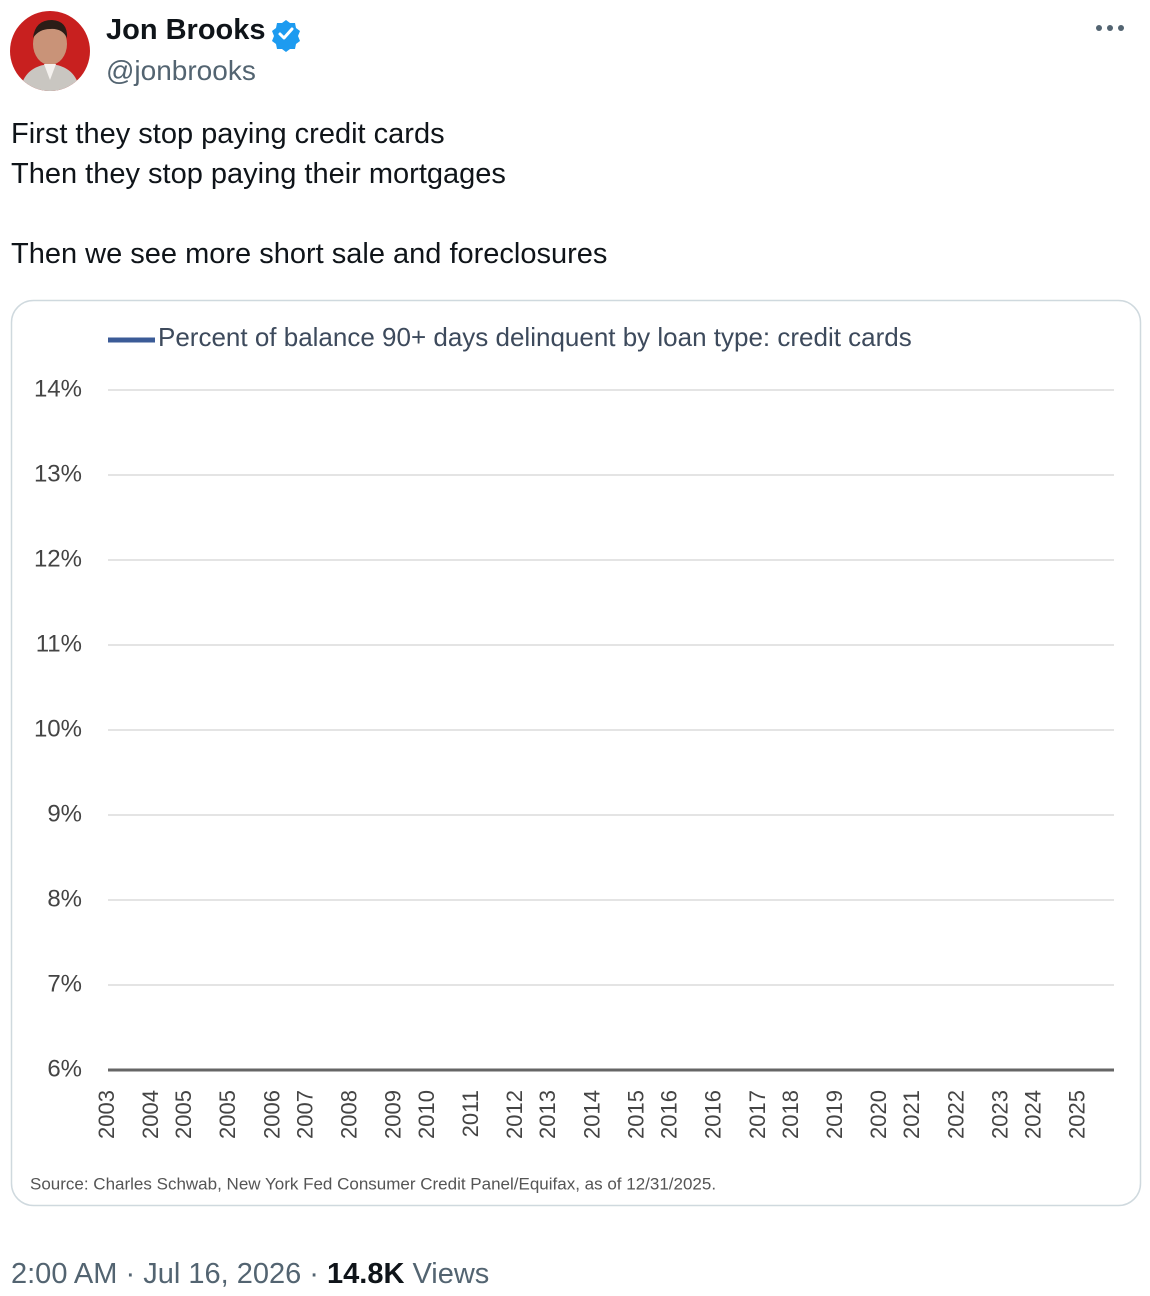 The width and height of the screenshot is (1150, 1296). Describe the element at coordinates (222, 1274) in the screenshot. I see `date: Jul 16, 2026` at that location.